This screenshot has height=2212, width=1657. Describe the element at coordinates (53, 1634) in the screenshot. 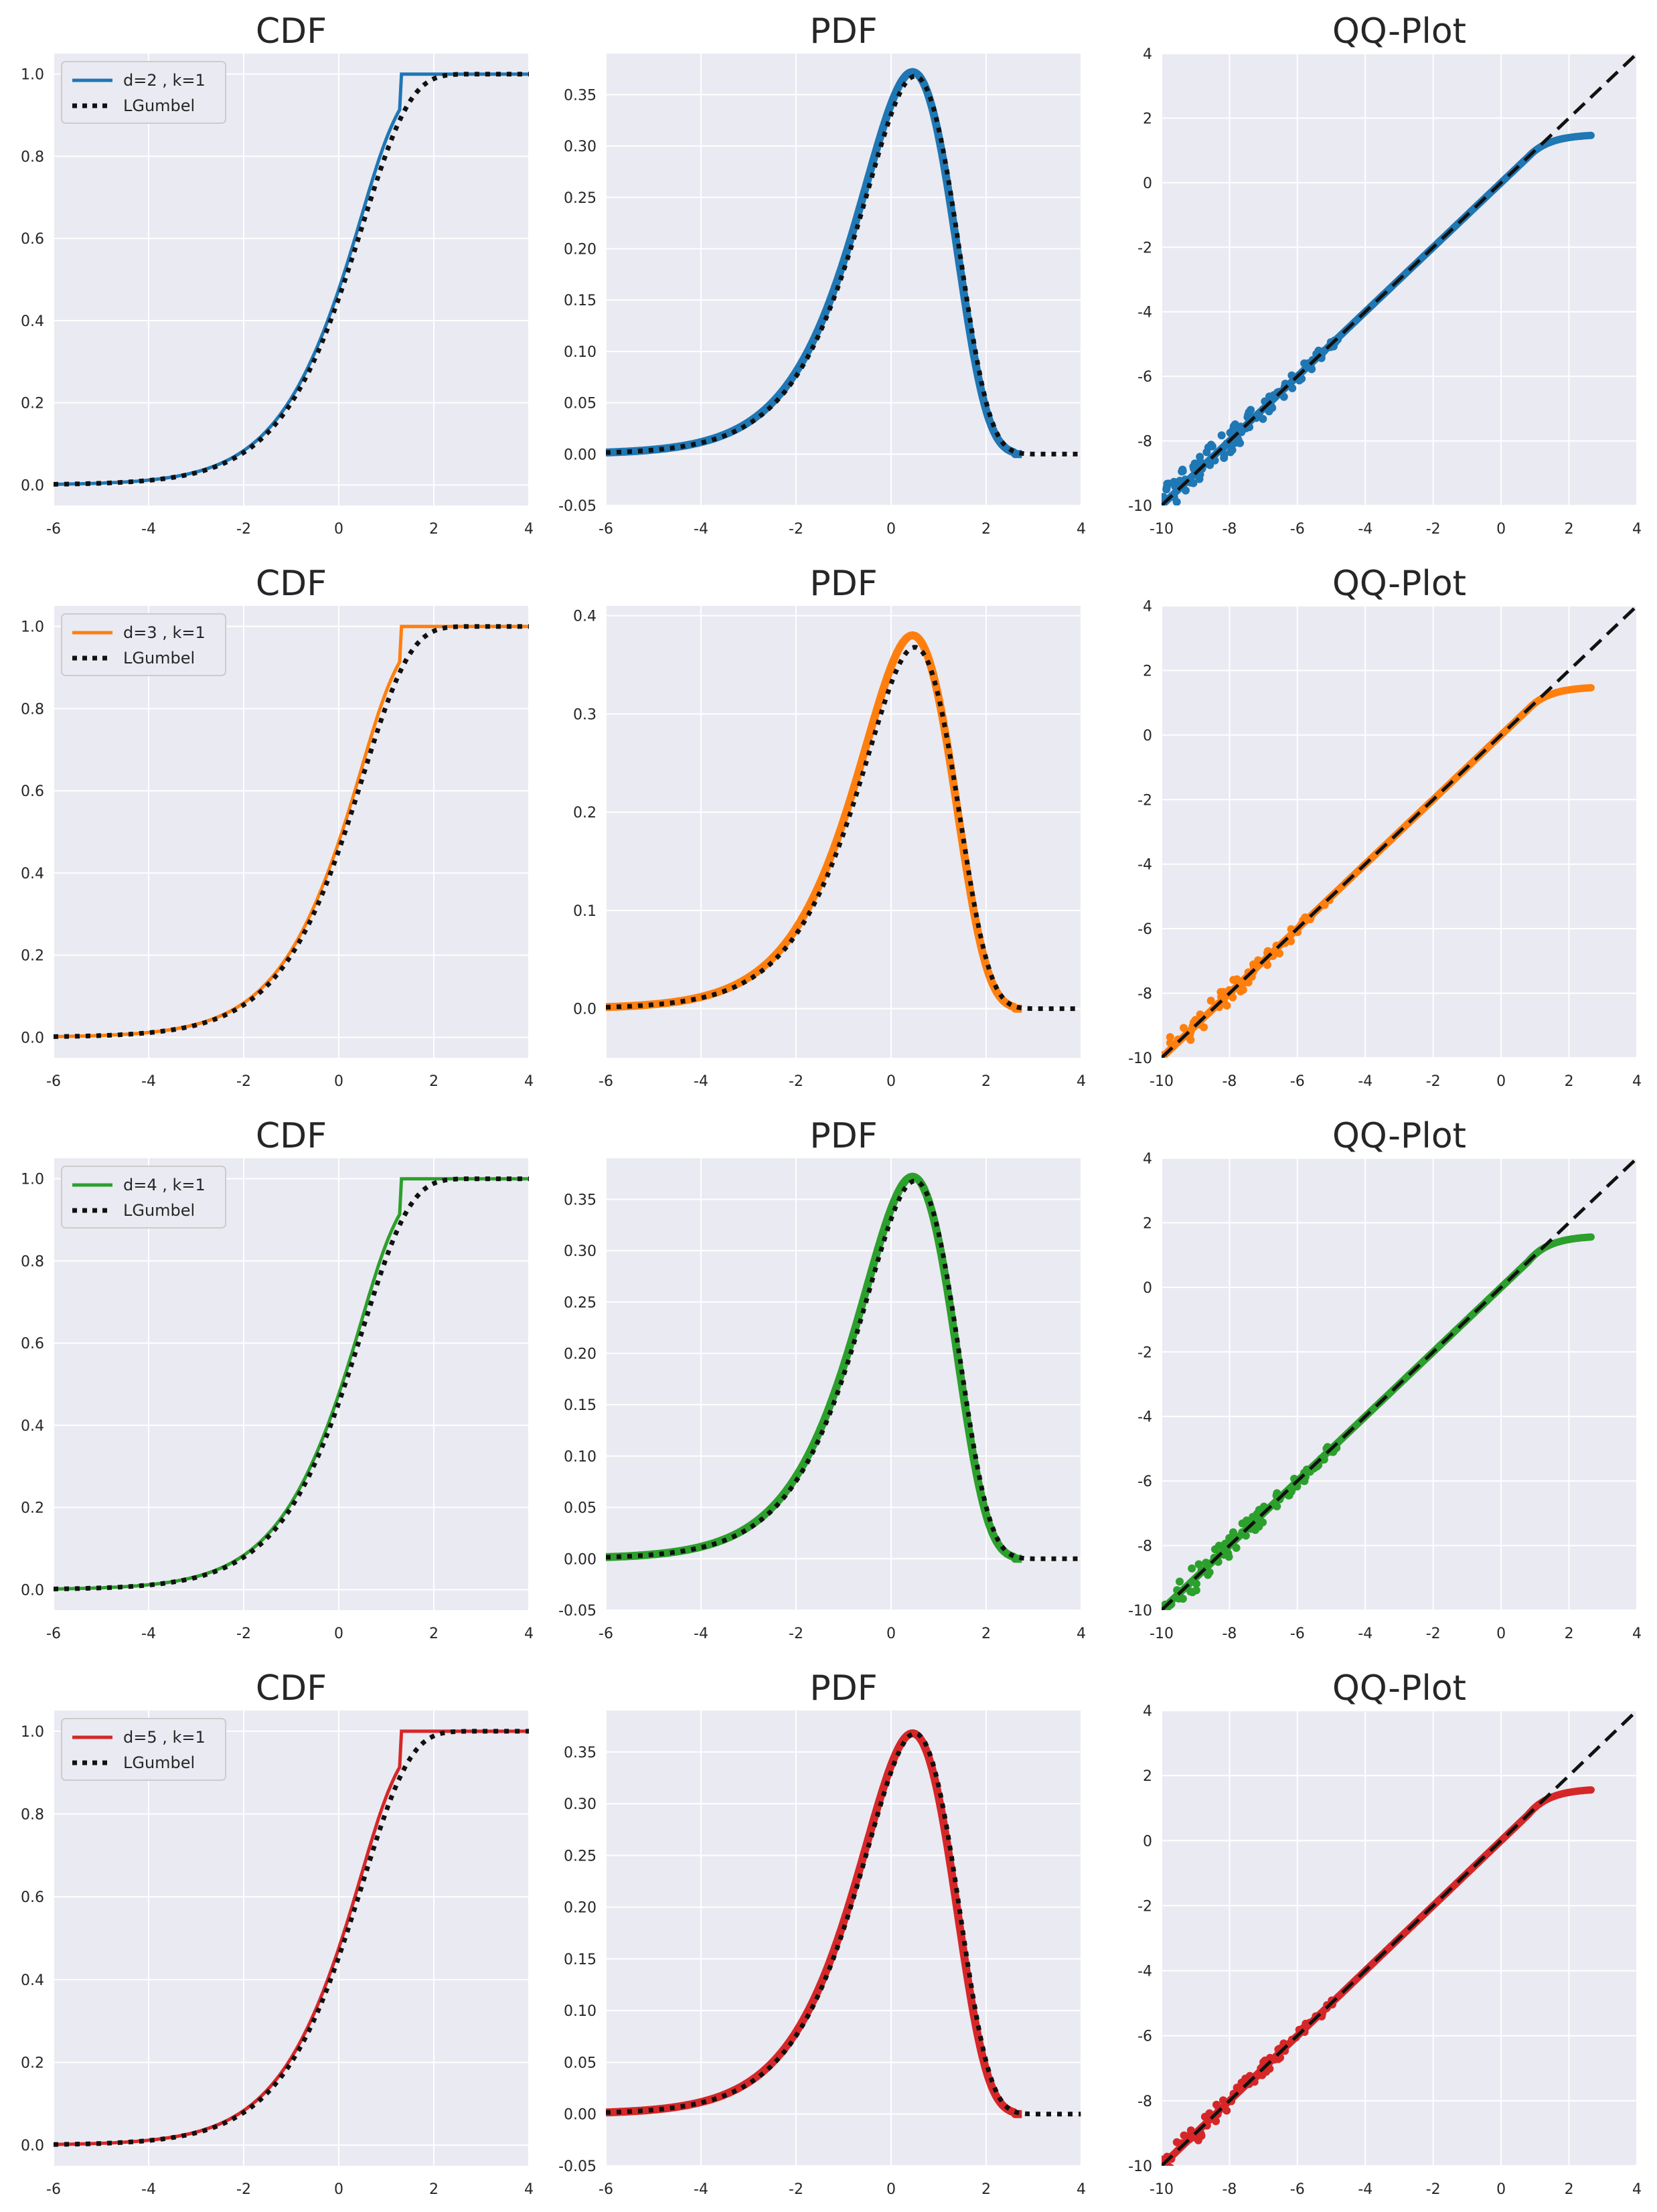

I see `cdf-x-tick-label: -6` at that location.